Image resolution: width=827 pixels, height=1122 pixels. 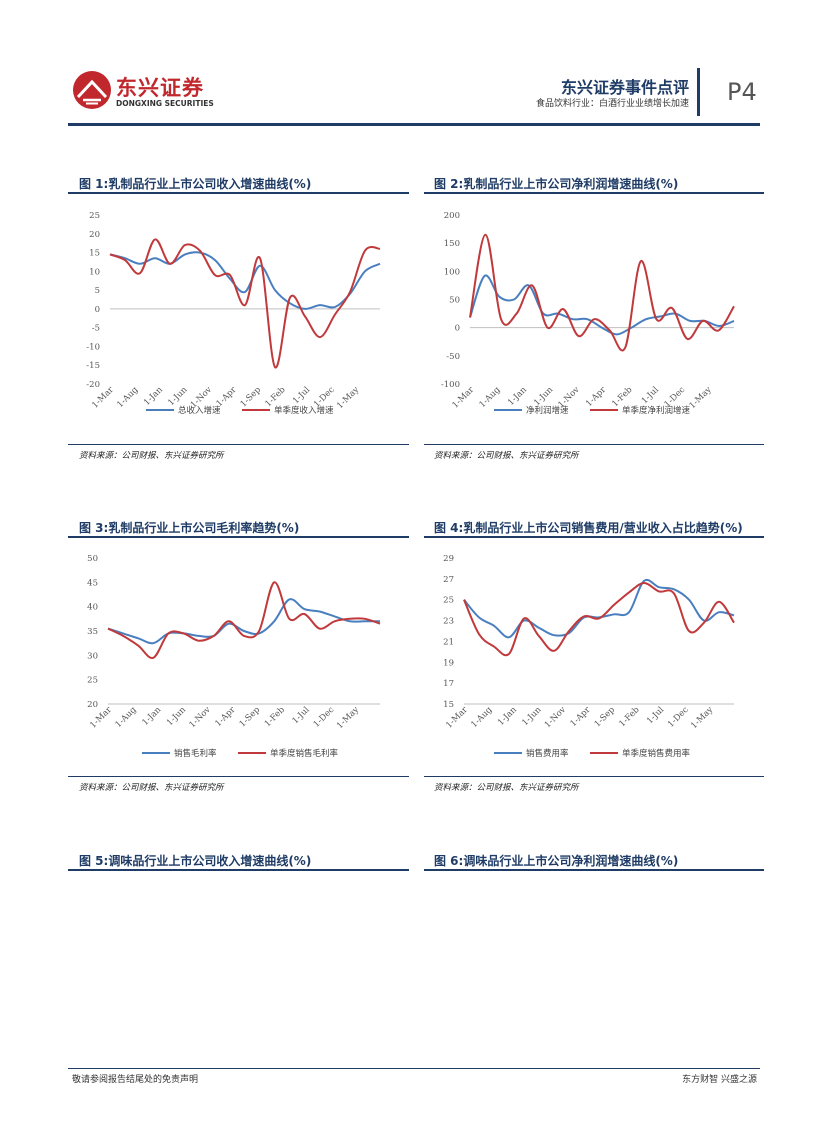 What do you see at coordinates (547, 753) in the screenshot?
I see `legend-label: 销售费用率` at bounding box center [547, 753].